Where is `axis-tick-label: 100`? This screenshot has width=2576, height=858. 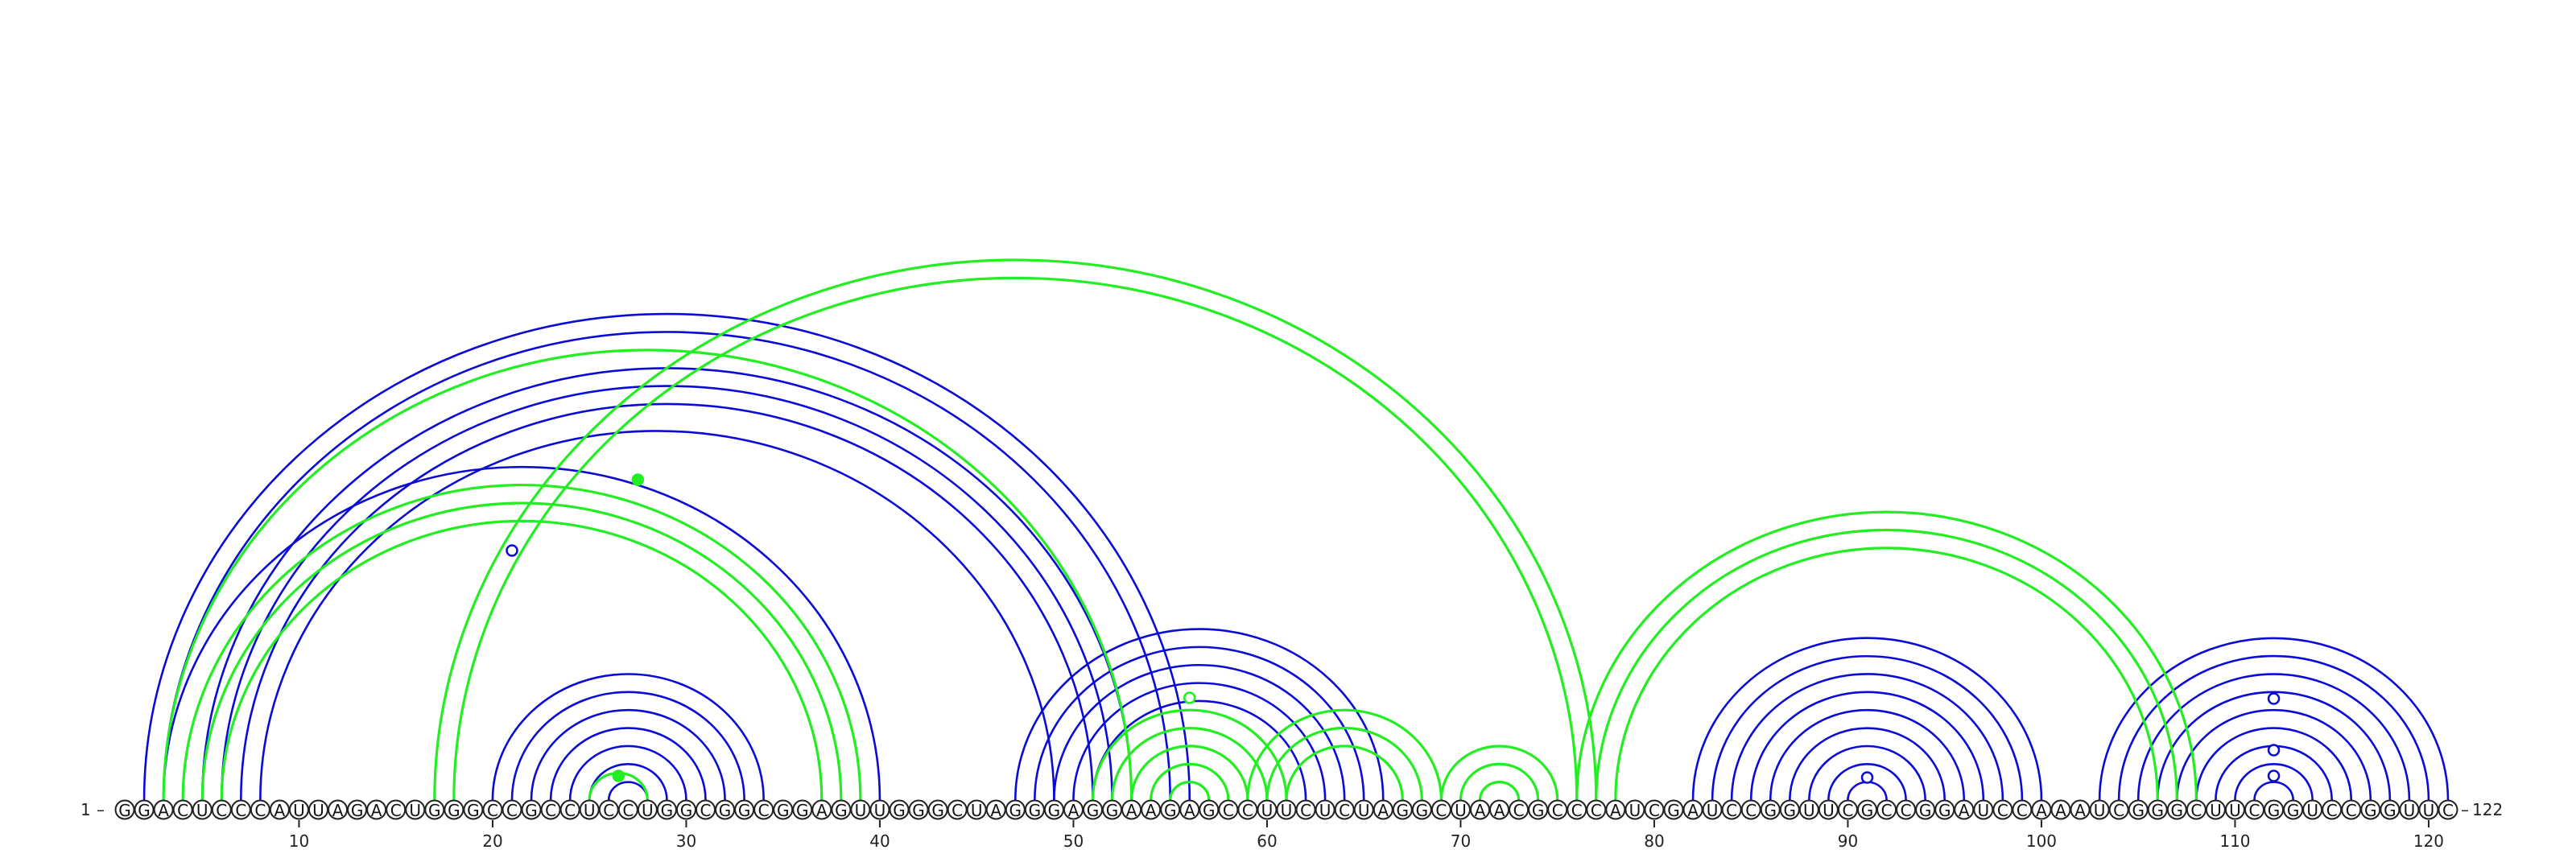
axis-tick-label: 100 is located at coordinates (2041, 841).